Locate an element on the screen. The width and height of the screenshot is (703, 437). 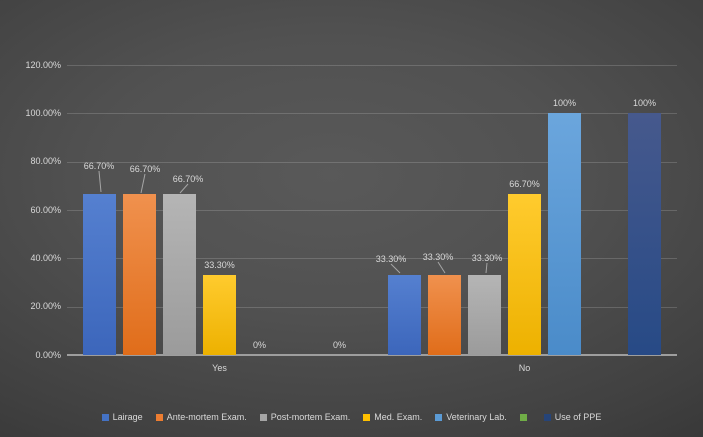
bar-med-exam-no is located at coordinates (524, 274).